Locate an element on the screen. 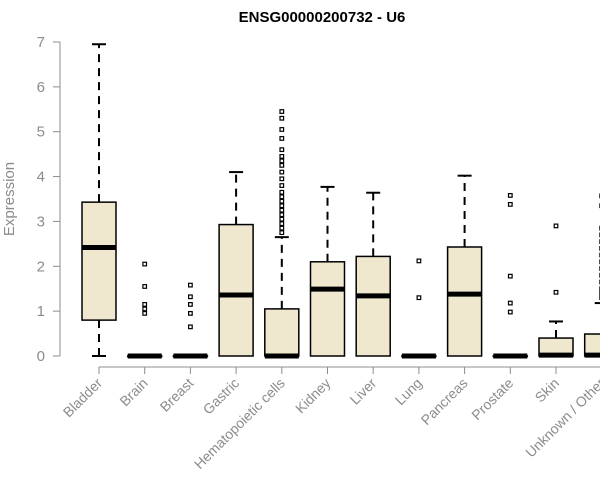 The image size is (600, 500). y-tick-label: 7 is located at coordinates (41, 42).